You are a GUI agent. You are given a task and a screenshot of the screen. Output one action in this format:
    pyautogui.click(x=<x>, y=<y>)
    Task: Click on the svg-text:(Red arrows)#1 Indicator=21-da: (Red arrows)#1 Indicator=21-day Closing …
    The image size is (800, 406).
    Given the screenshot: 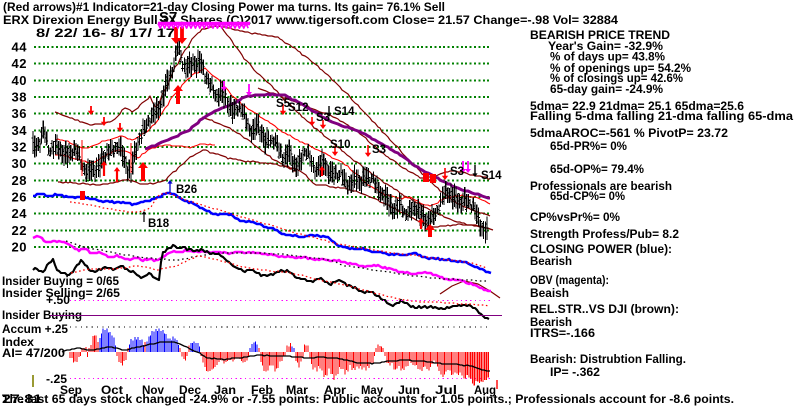 What is the action you would take?
    pyautogui.click(x=224, y=8)
    